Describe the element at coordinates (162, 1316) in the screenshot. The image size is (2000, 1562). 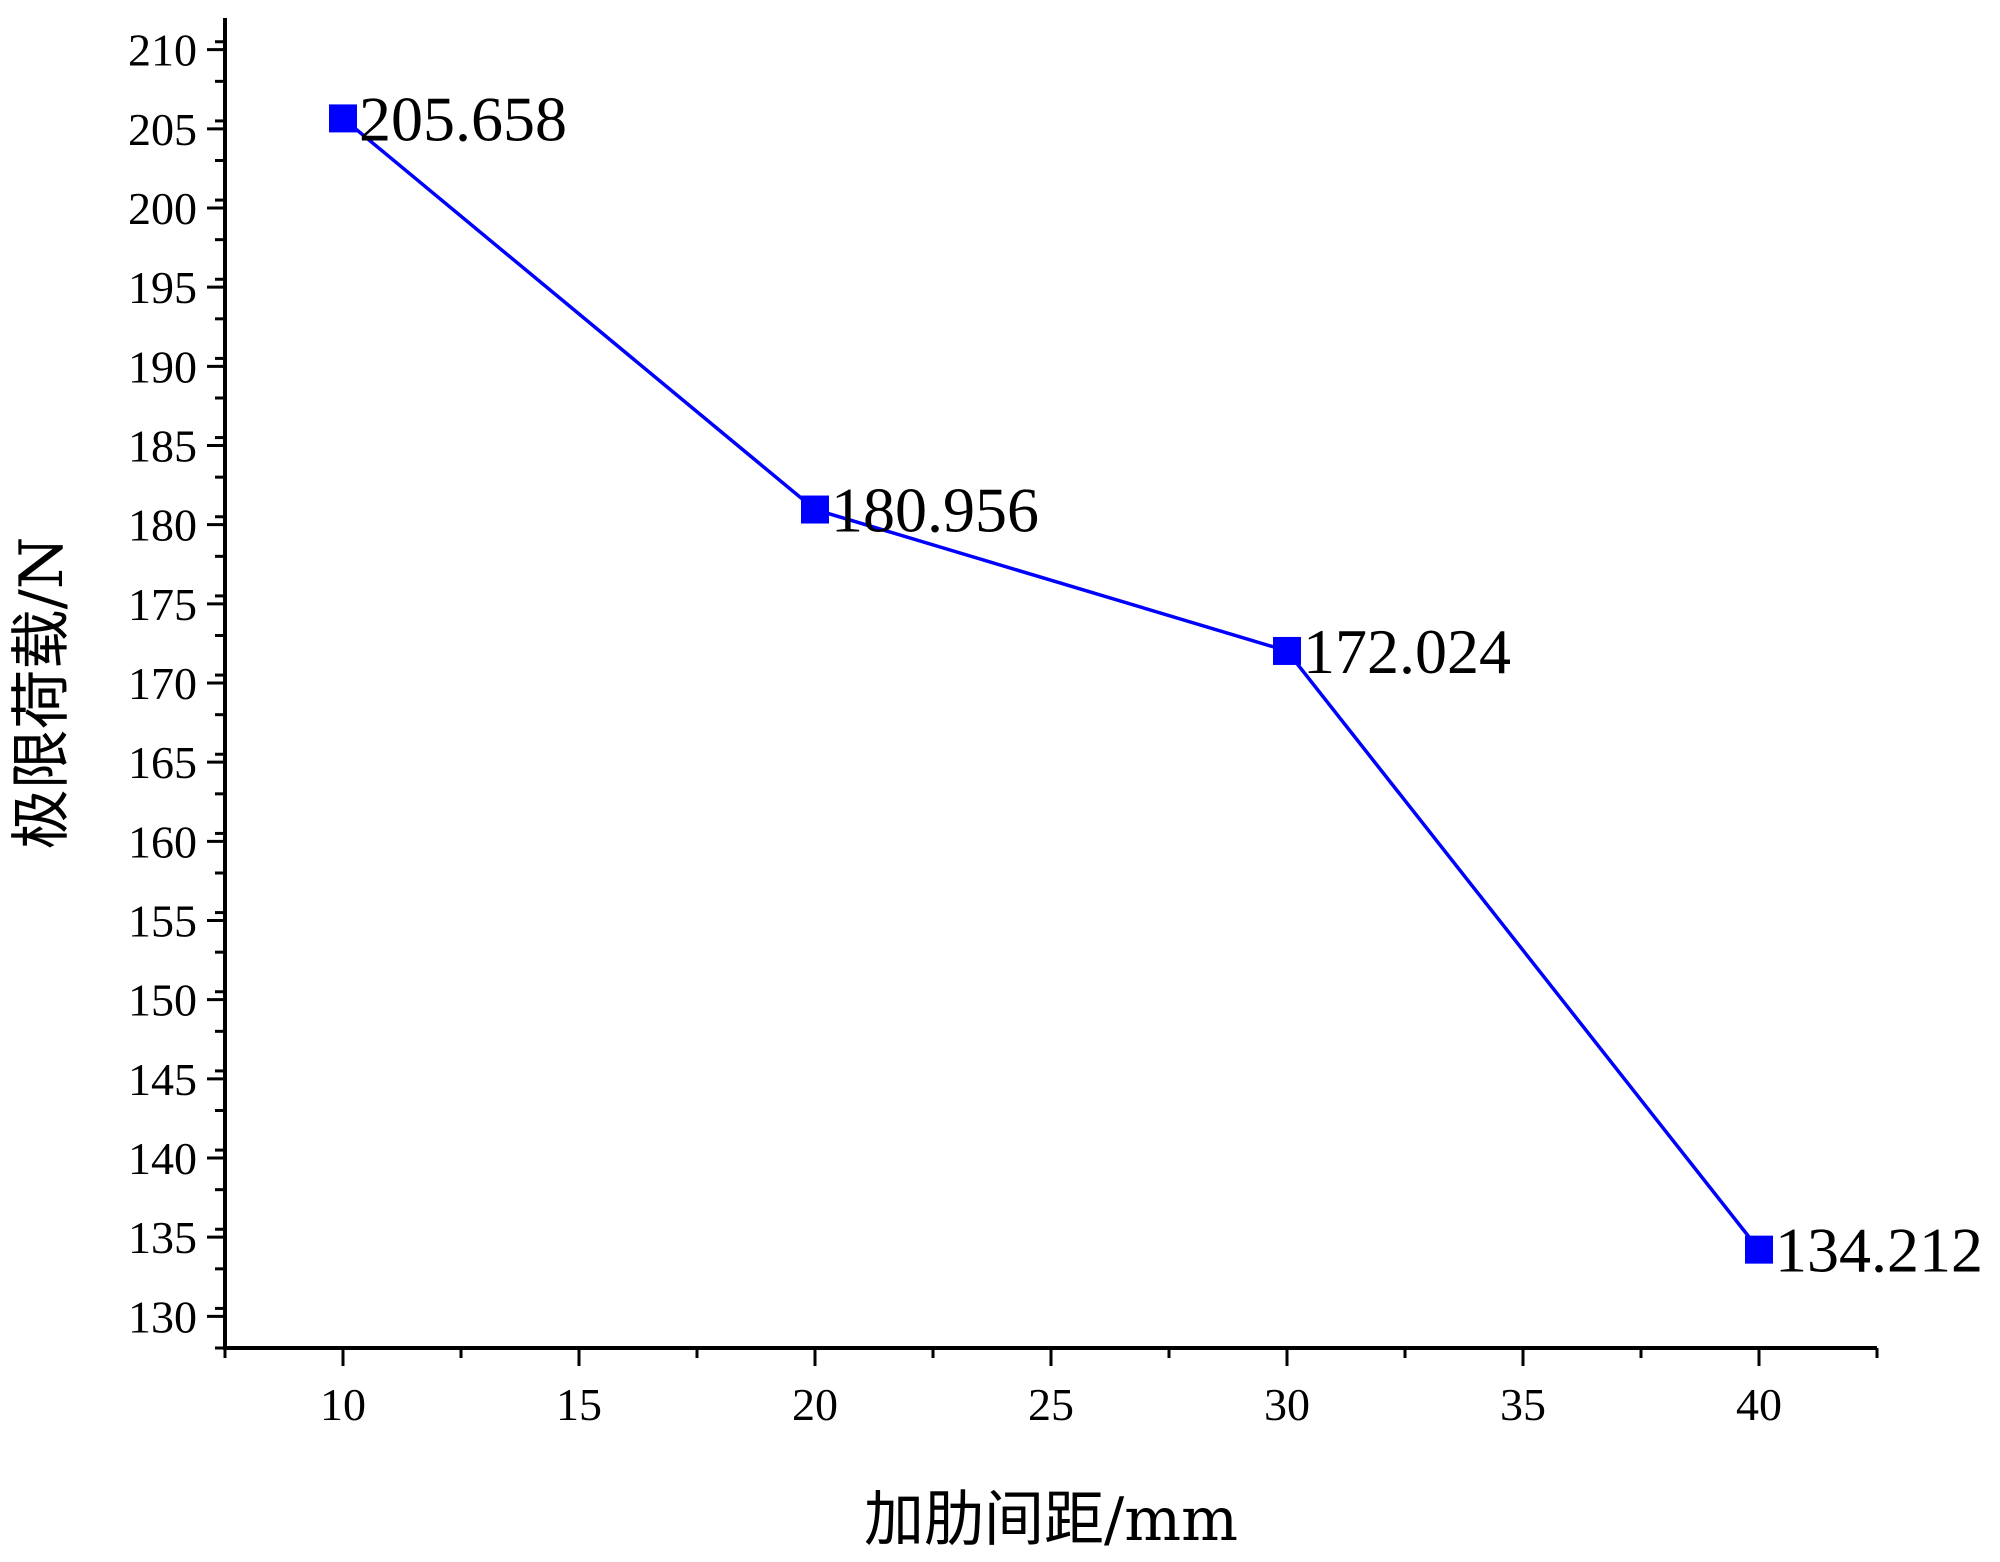
I see `y-tick-label: 130` at that location.